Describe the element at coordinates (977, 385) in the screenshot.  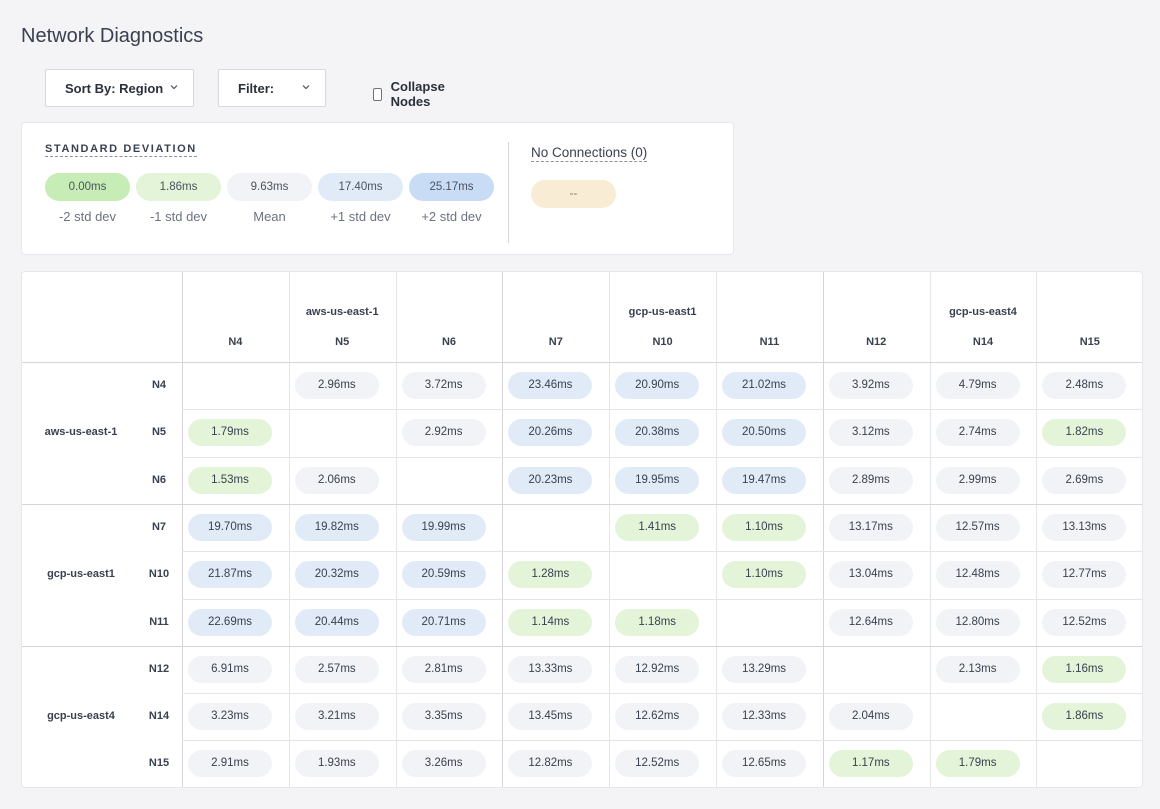
I see `latency-value: 4.79ms` at that location.